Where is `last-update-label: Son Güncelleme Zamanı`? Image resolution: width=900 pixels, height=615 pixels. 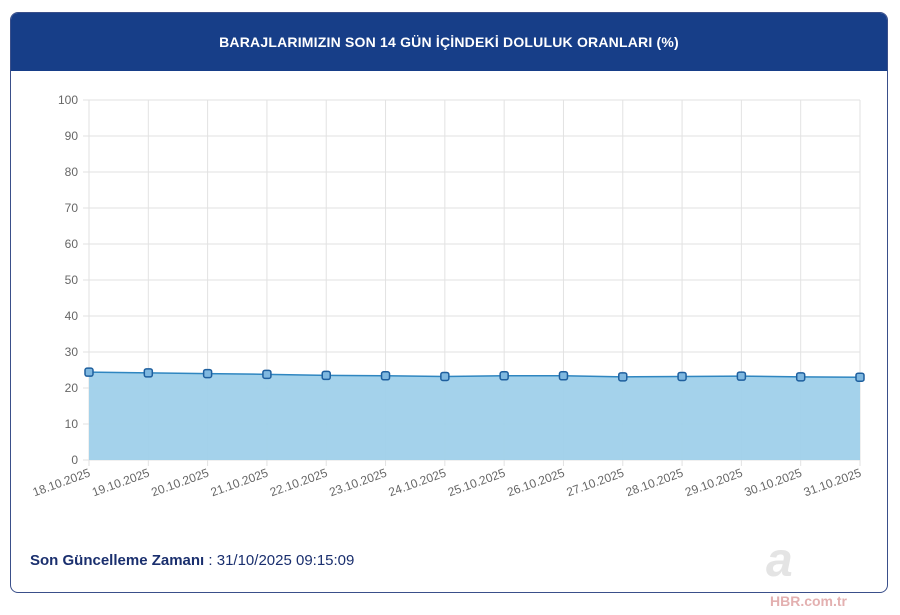
last-update-label: Son Güncelleme Zamanı is located at coordinates (117, 560).